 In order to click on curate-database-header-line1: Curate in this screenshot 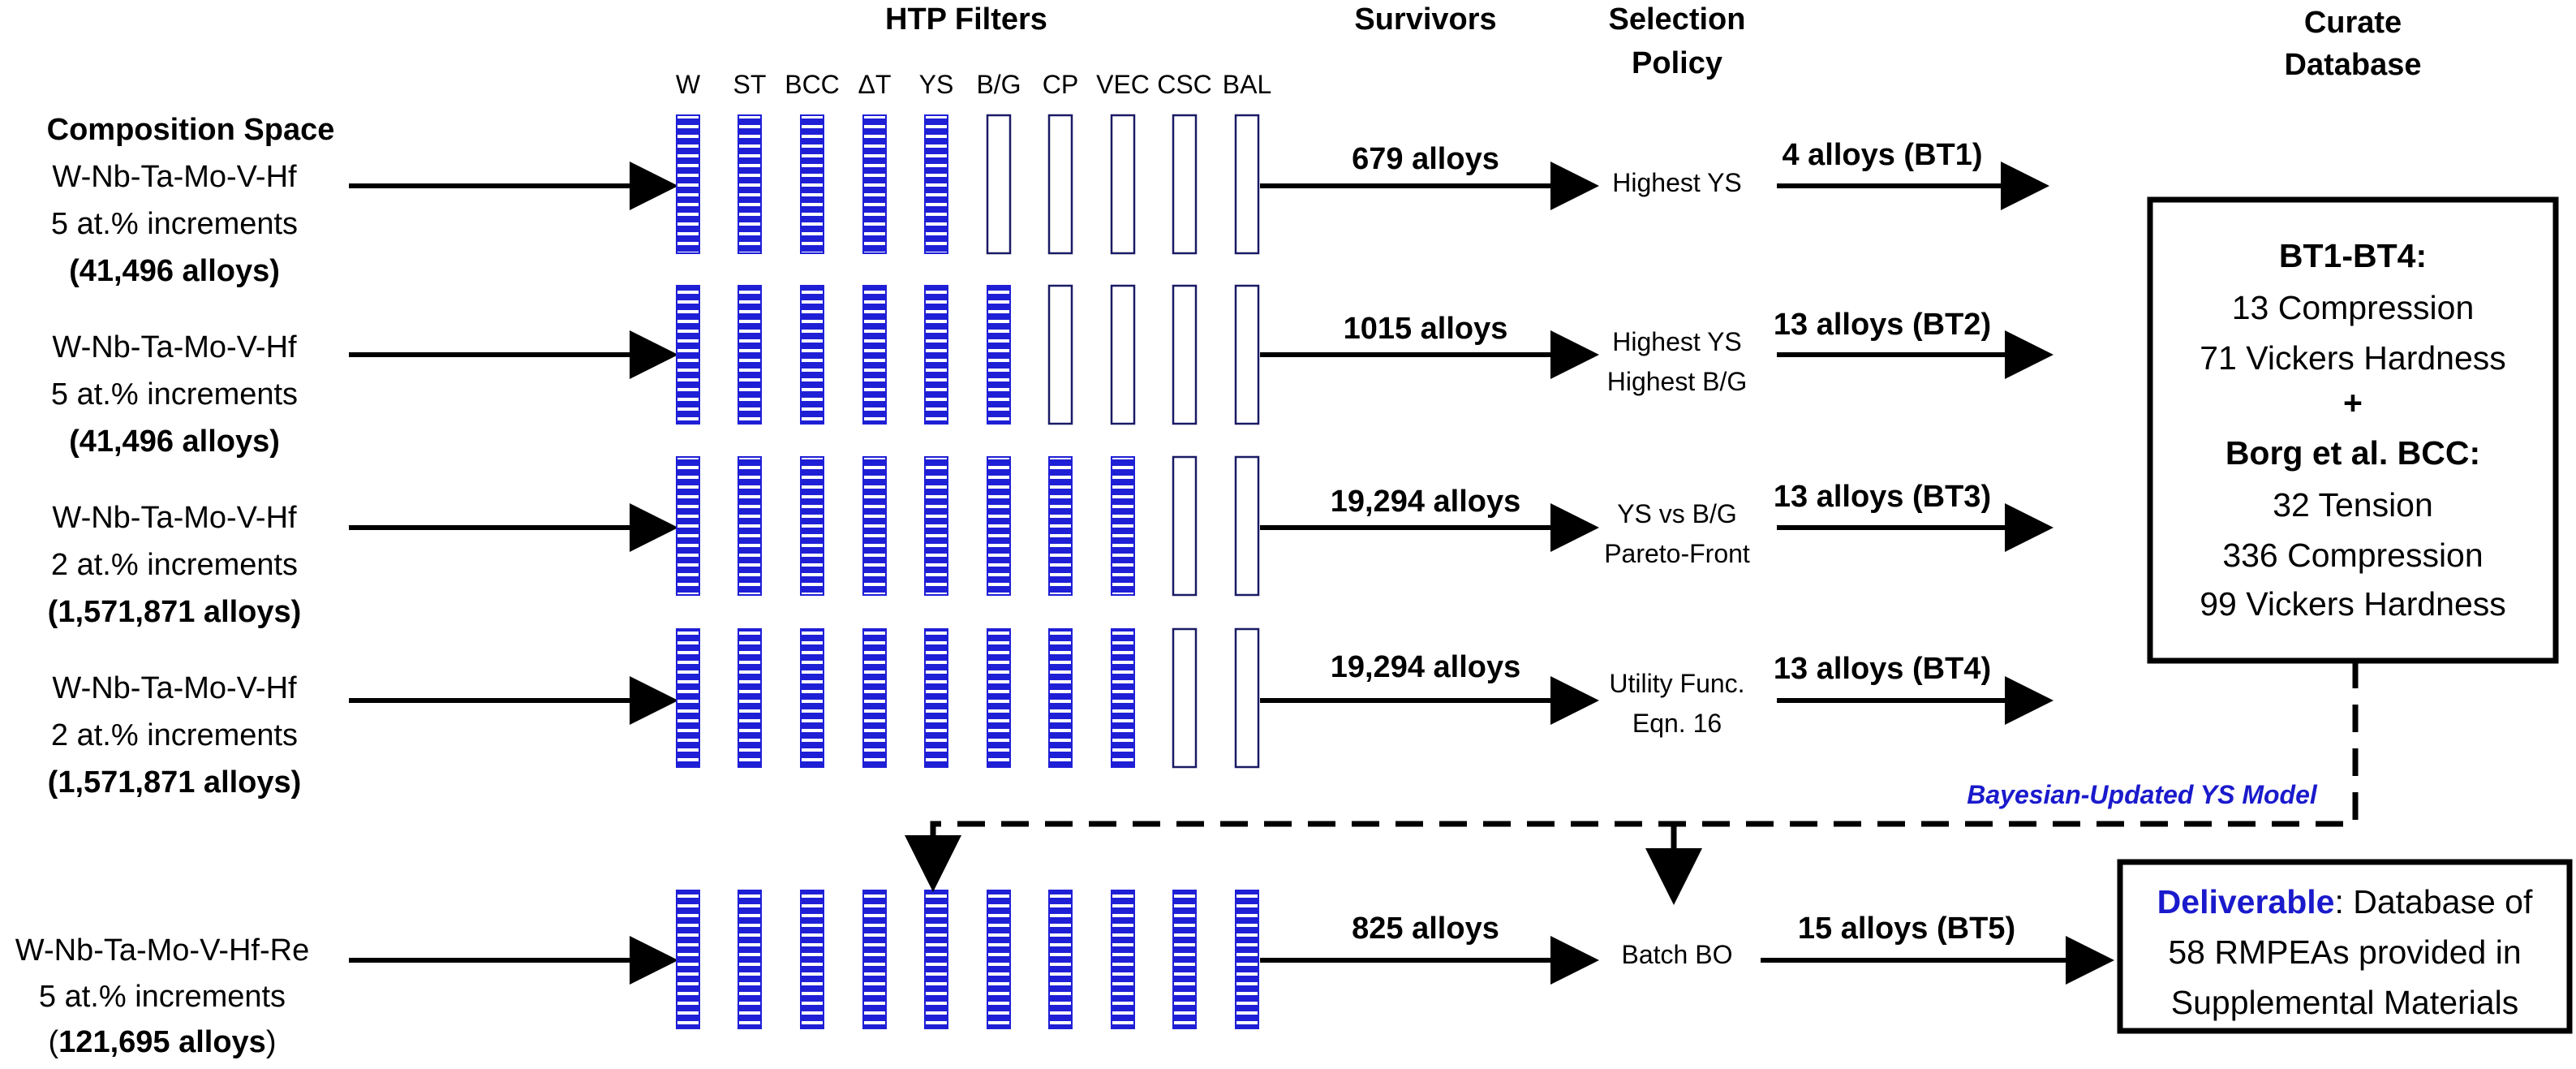, I will do `click(2353, 23)`.